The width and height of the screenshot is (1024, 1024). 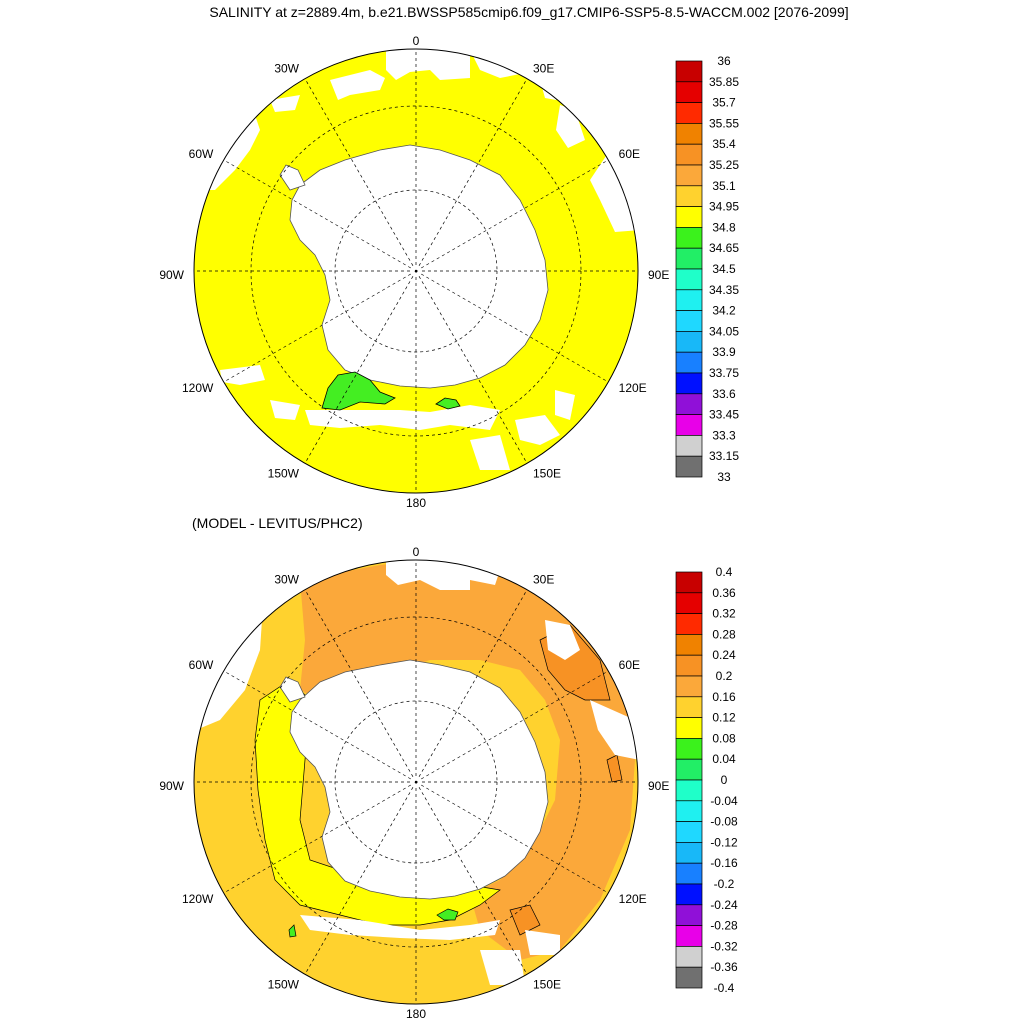 I want to click on colorbar-label: -0.2, so click(x=724, y=884).